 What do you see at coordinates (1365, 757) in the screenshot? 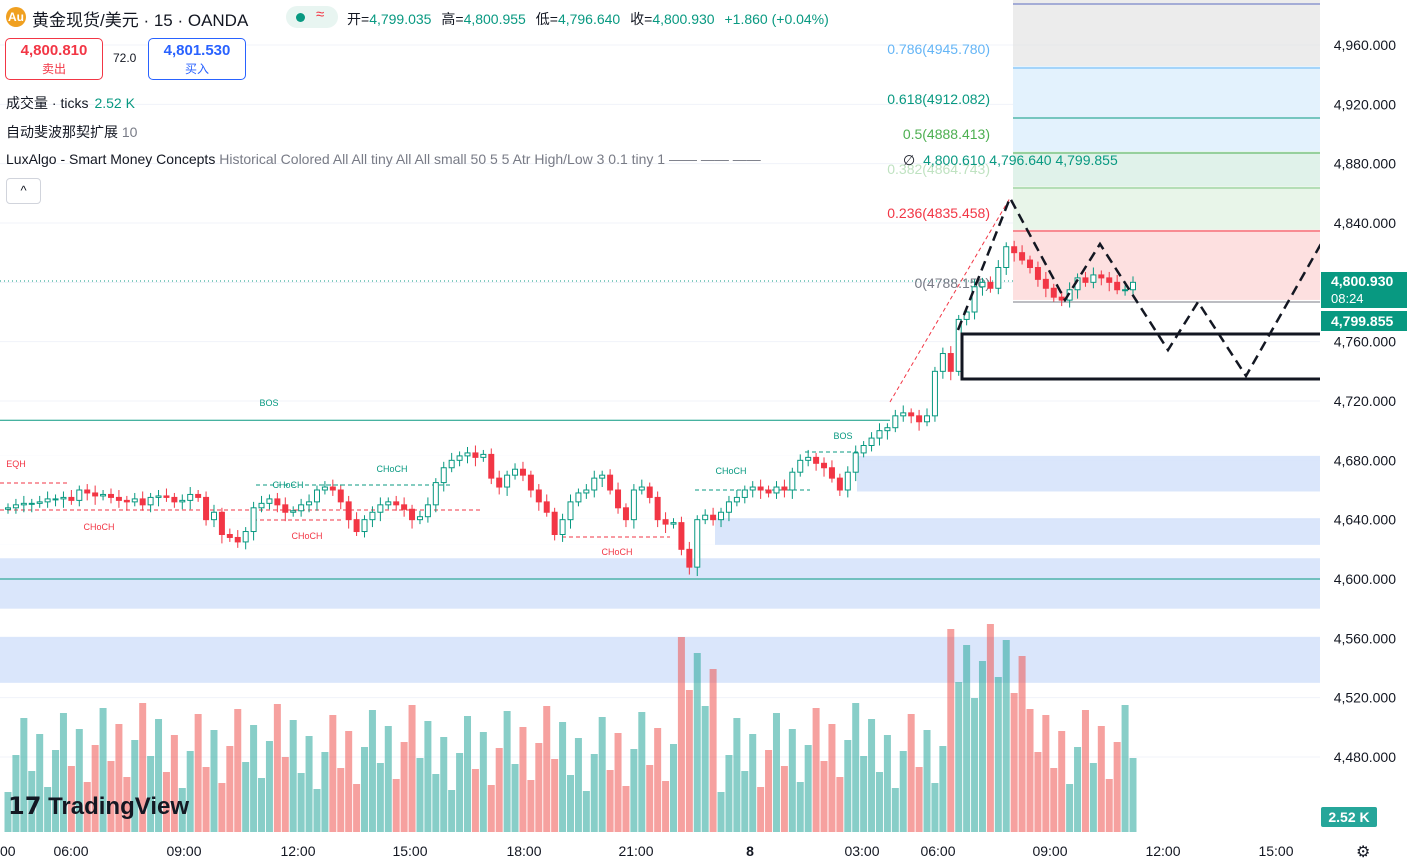
I see `price-tick-label: 4,480.000` at bounding box center [1365, 757].